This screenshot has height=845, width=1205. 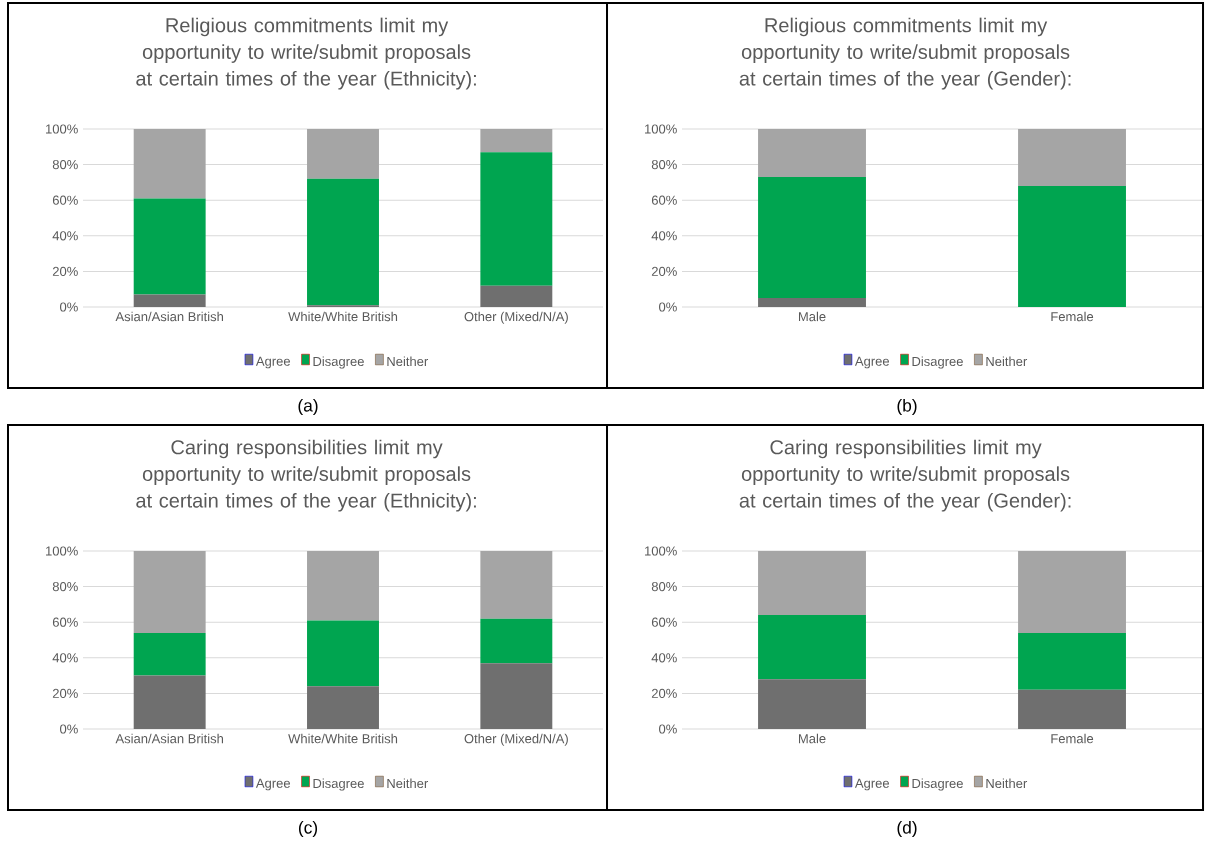 What do you see at coordinates (308, 407) in the screenshot?
I see `text: (a)` at bounding box center [308, 407].